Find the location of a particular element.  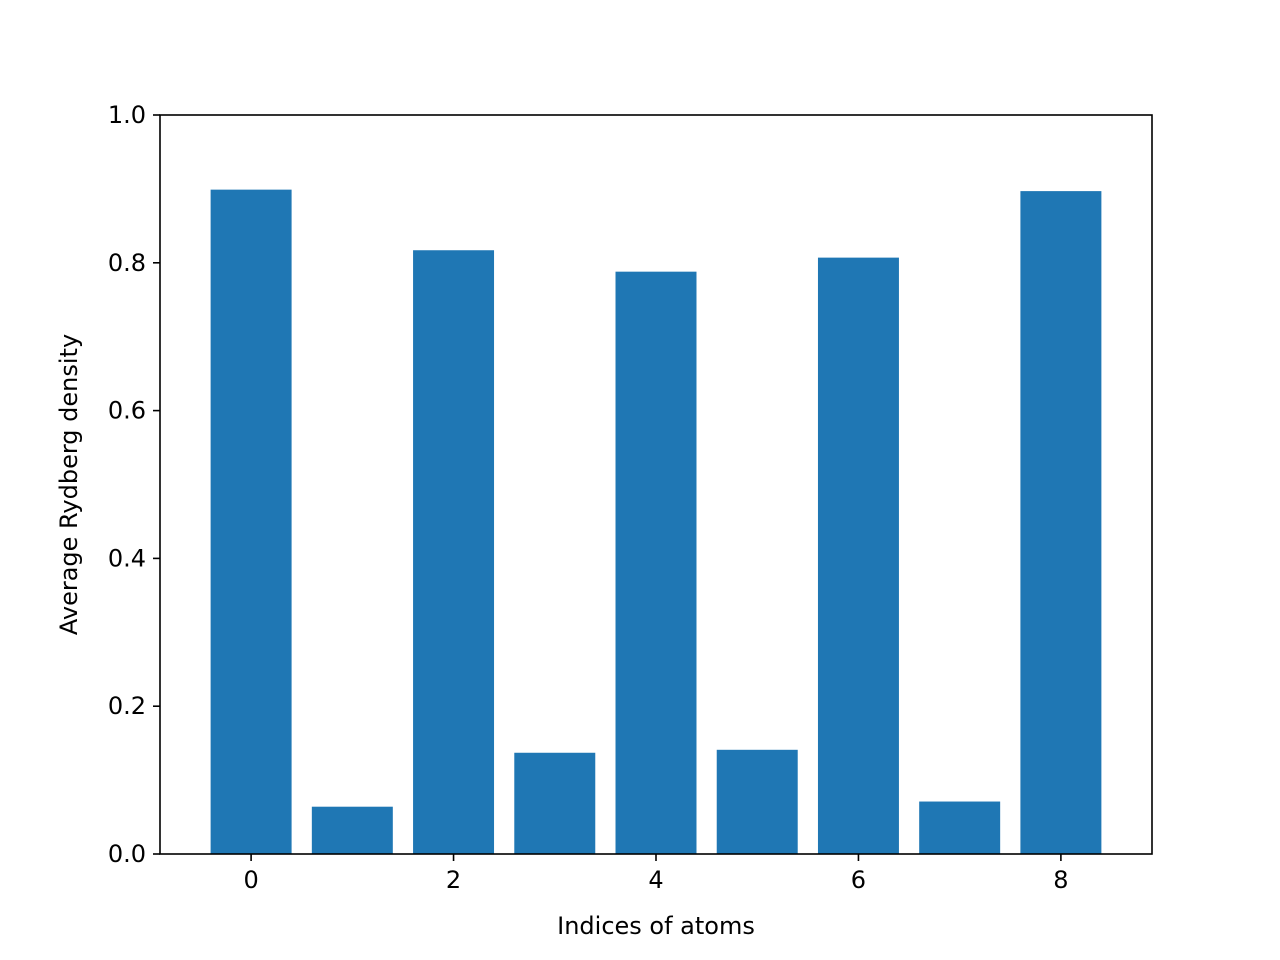

y-tick-label: 0.4 is located at coordinates (127, 558).